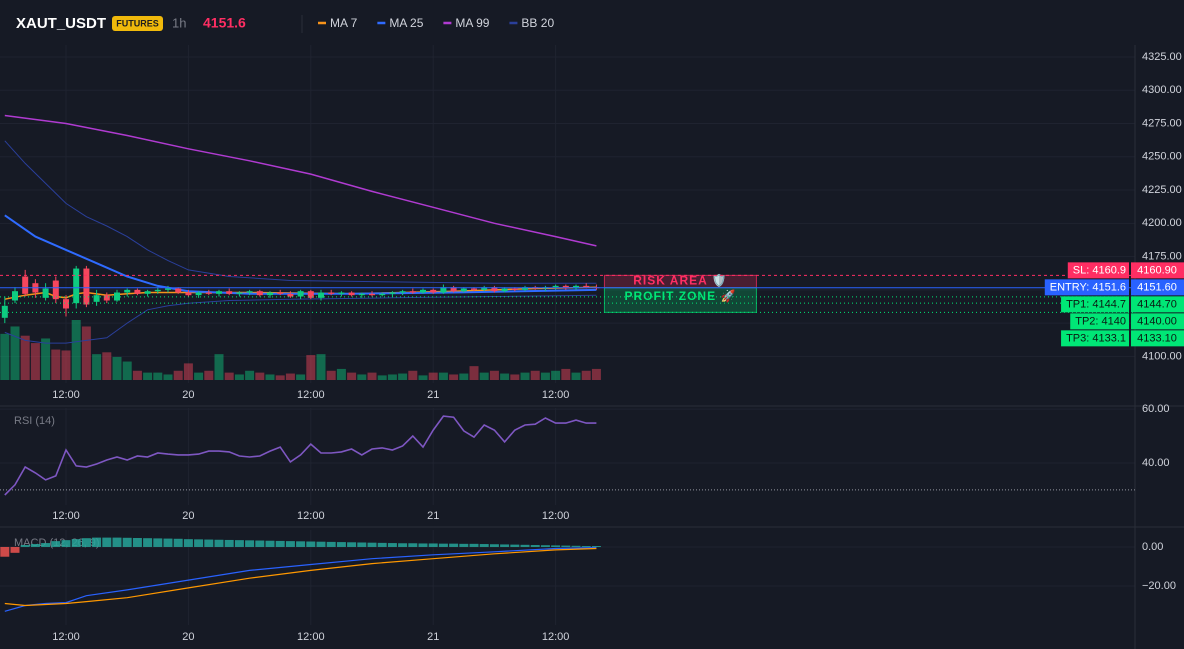 This screenshot has height=649, width=1184. Describe the element at coordinates (1162, 90) in the screenshot. I see `y-tick-label: 4300.00` at that location.